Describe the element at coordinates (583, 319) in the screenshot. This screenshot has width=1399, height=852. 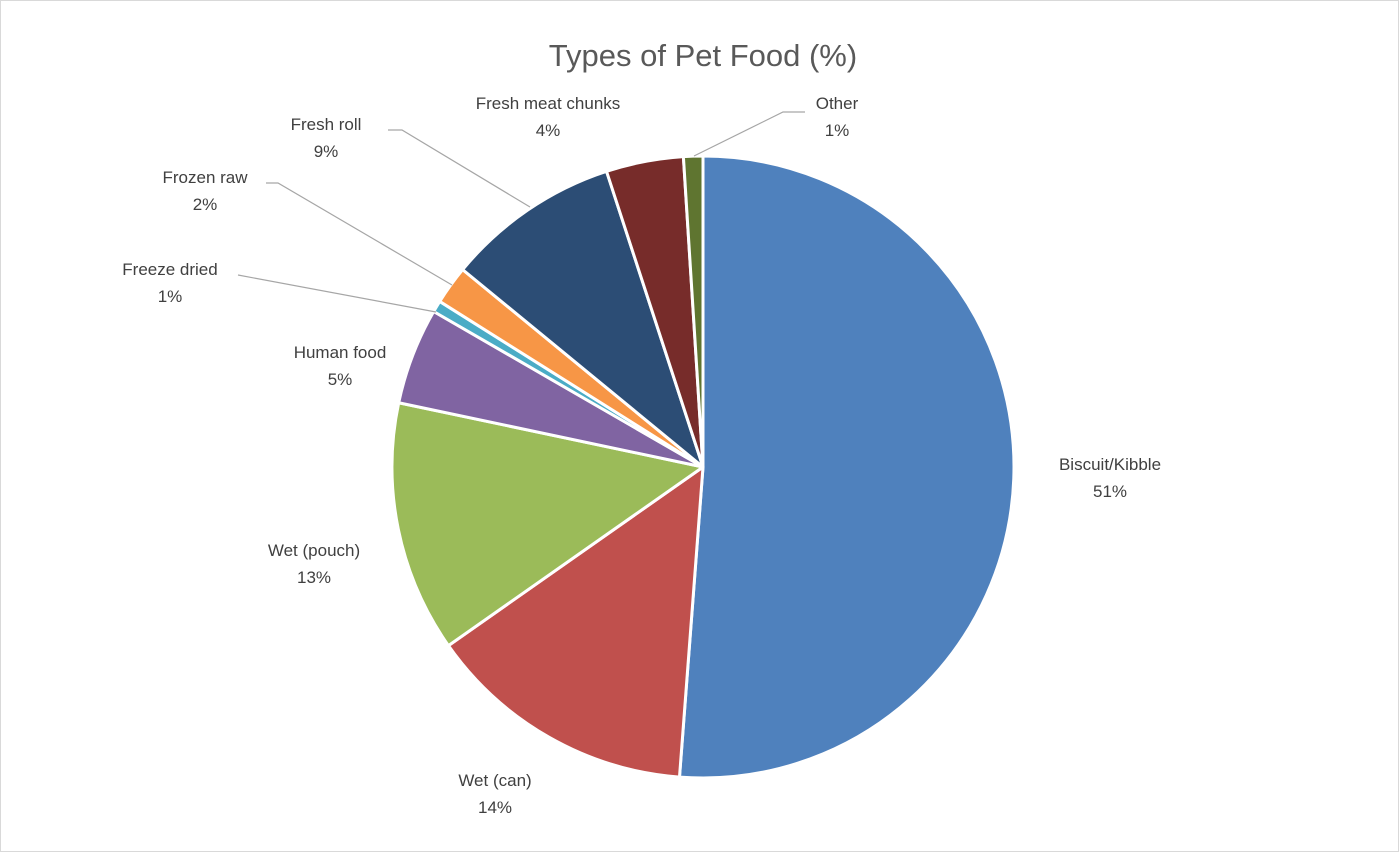
I see `pie-slice-fresh-roll` at that location.